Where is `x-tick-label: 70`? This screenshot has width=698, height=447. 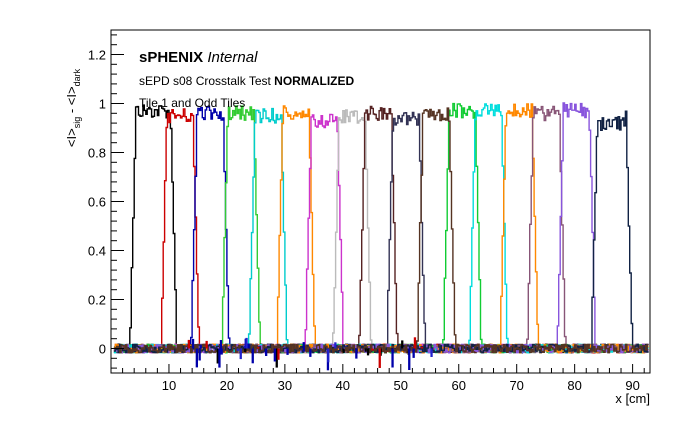
x-tick-label: 70 is located at coordinates (516, 385).